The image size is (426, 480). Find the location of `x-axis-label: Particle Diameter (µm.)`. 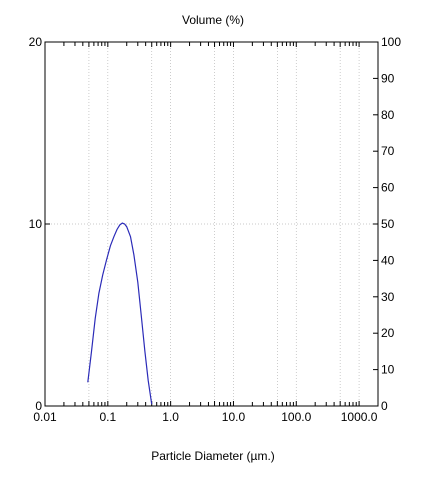

x-axis-label: Particle Diameter (µm.) is located at coordinates (213, 456).